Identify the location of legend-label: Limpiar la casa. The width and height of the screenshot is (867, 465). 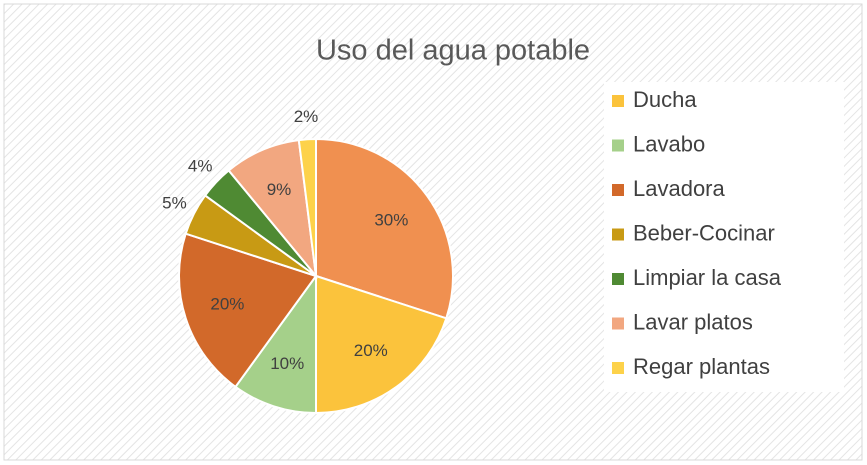
(707, 277).